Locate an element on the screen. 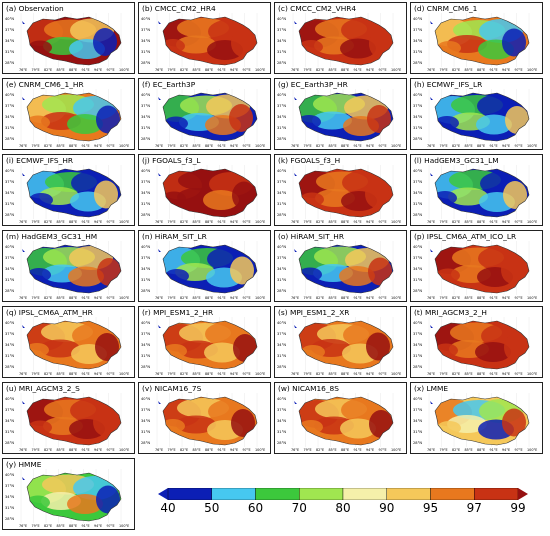  colorbar-tick-label: 70 is located at coordinates (299, 508).